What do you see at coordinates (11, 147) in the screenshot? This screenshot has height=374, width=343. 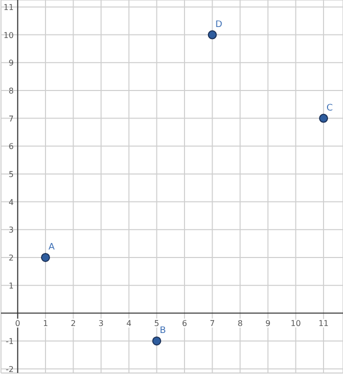 I see `y-tick-label: 6` at bounding box center [11, 147].